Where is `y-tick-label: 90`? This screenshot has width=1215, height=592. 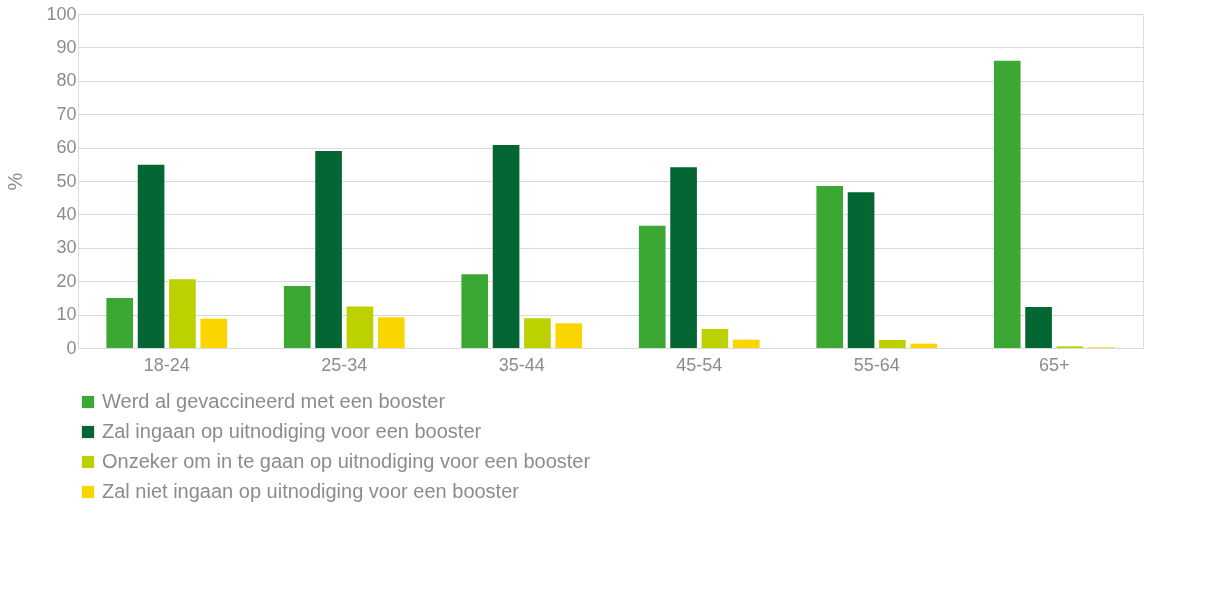
y-tick-label: 90 is located at coordinates (66, 46).